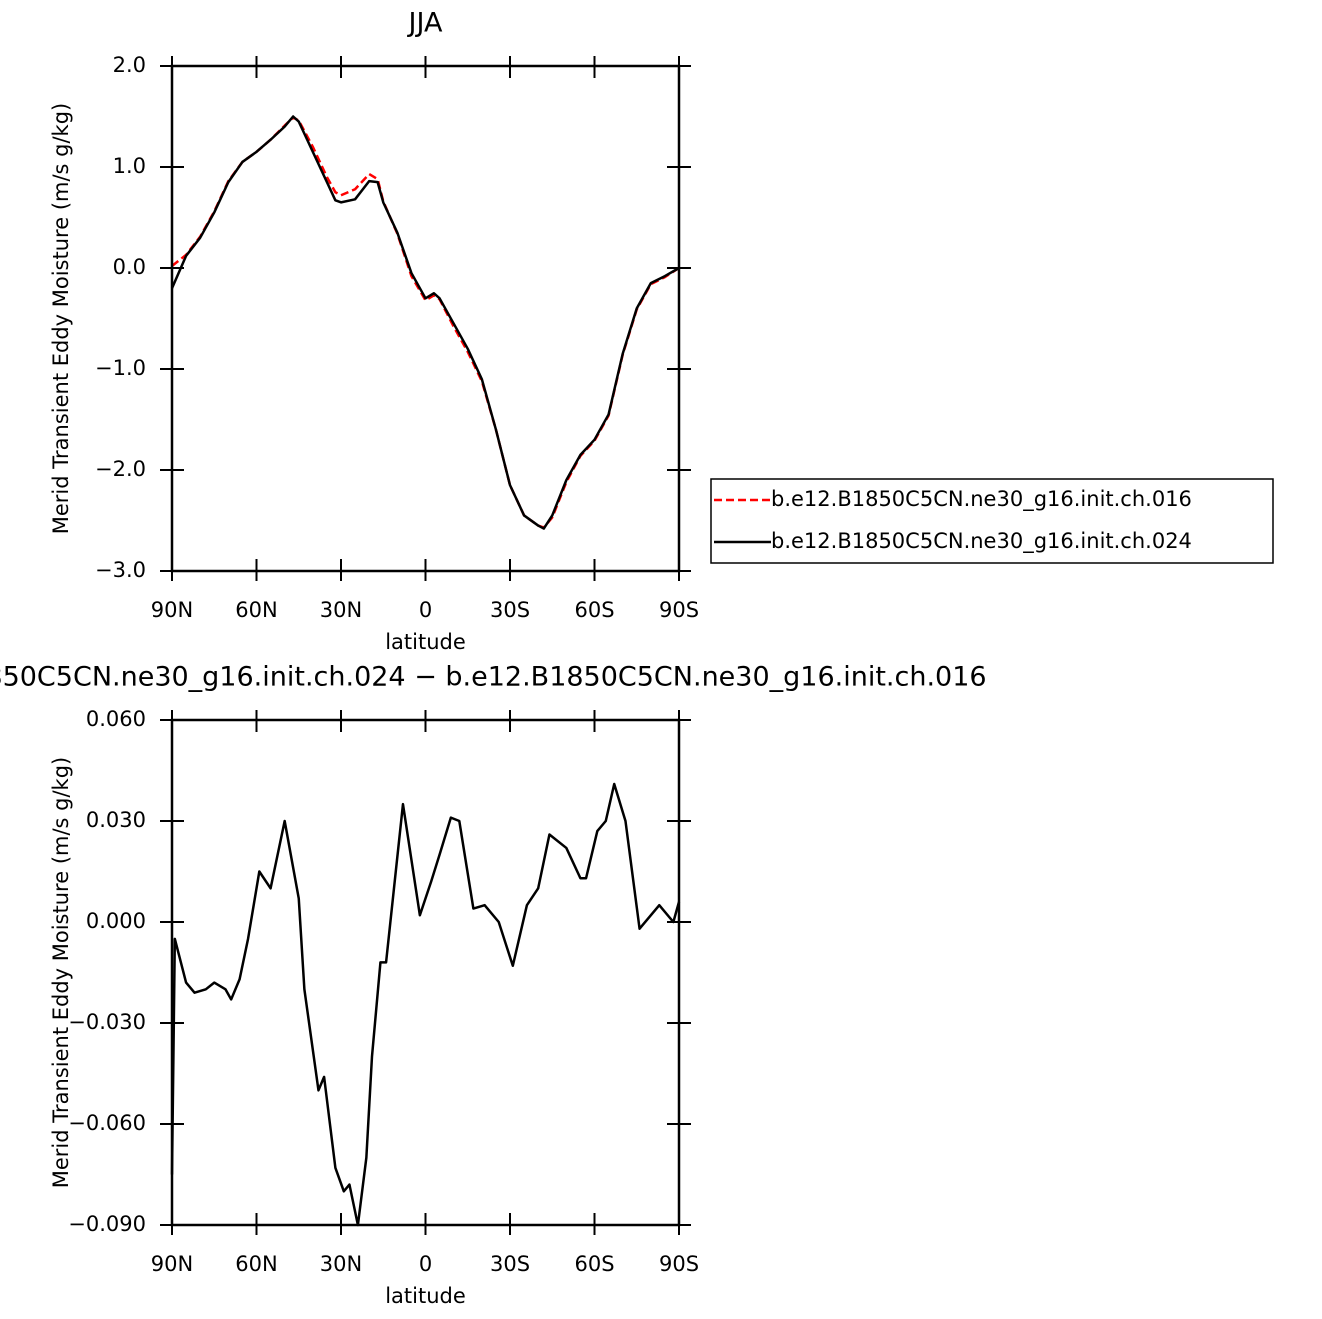 The height and width of the screenshot is (1319, 1322). Describe the element at coordinates (129, 267) in the screenshot. I see `y-tick-label: 0.0` at that location.